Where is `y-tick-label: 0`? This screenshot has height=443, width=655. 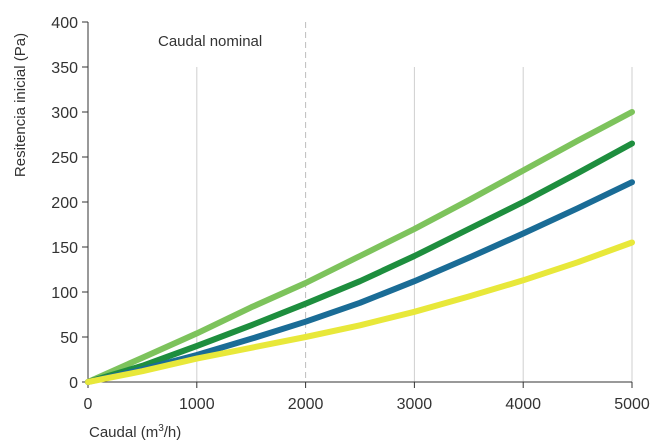
y-tick-label: 0 is located at coordinates (73, 383).